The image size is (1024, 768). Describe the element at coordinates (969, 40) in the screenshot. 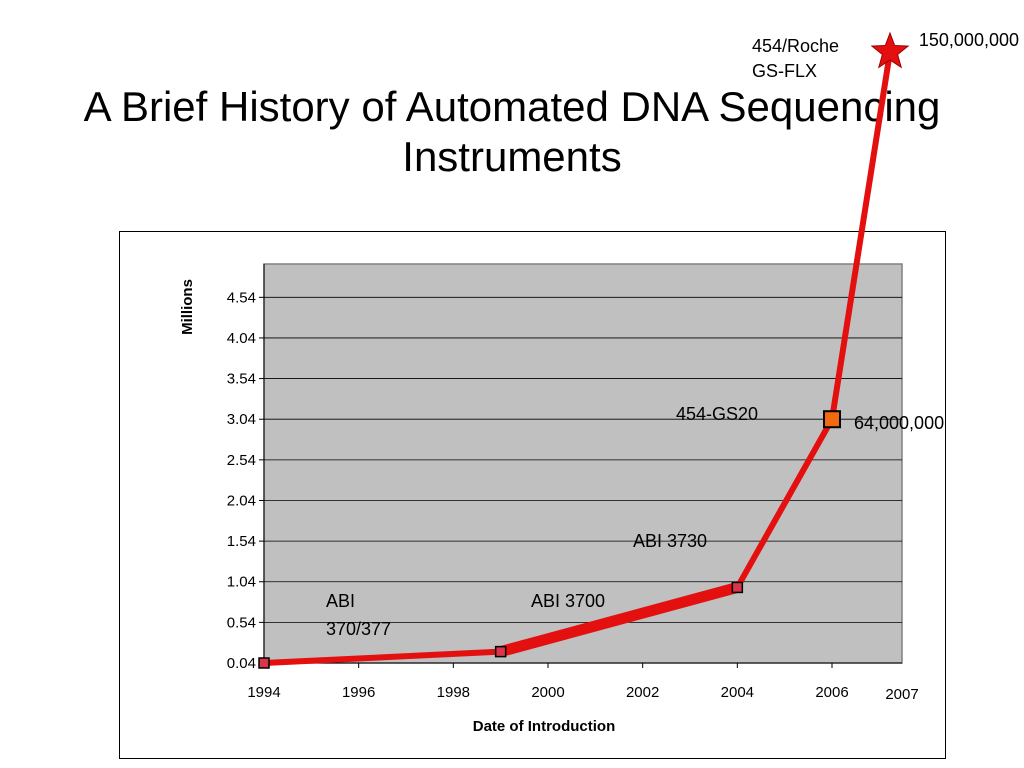

I see `annotation-flx-value: 150,000,000` at that location.